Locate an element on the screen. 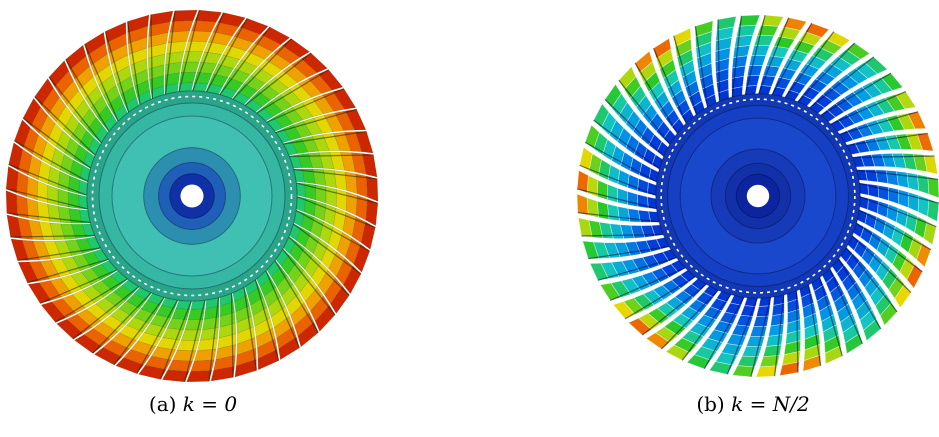  caption-a: (a) k = 0 is located at coordinates (193, 404).